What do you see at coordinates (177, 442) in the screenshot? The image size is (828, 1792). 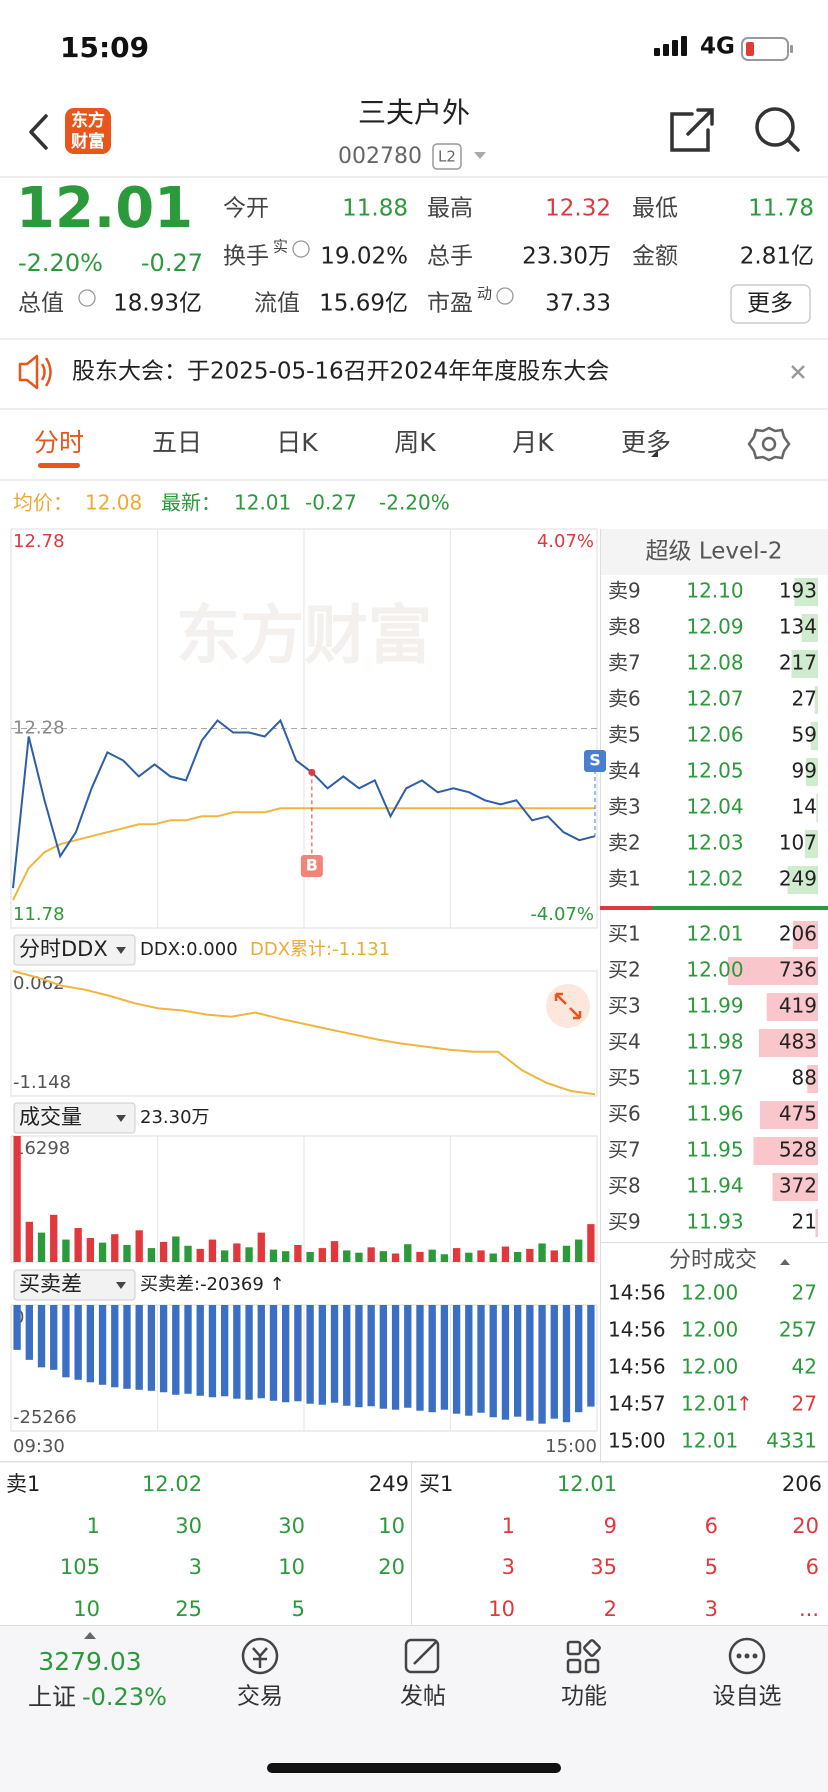 I see `tab: 五日` at bounding box center [177, 442].